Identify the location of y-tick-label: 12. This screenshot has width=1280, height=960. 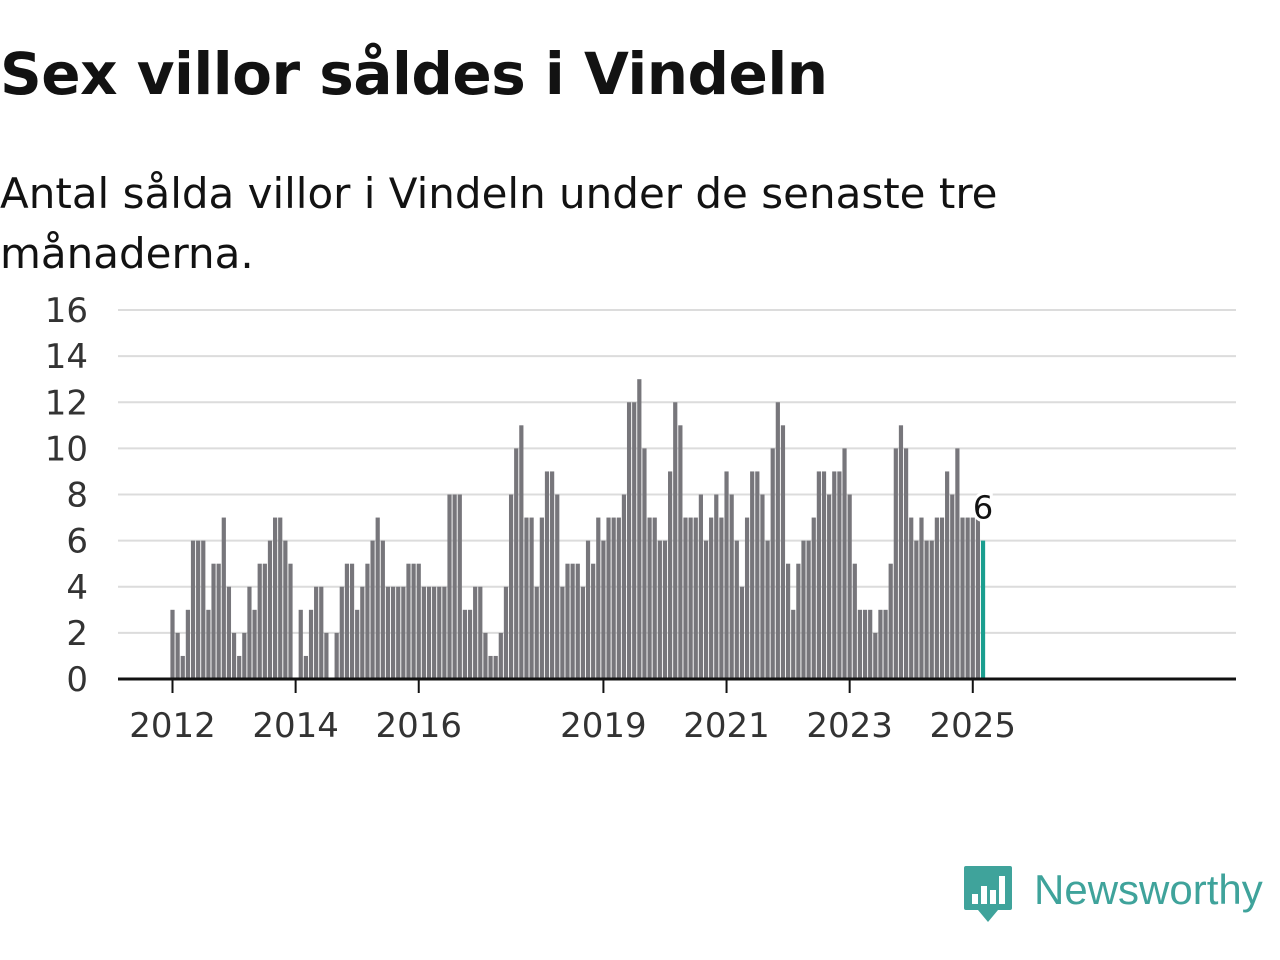
(66, 403).